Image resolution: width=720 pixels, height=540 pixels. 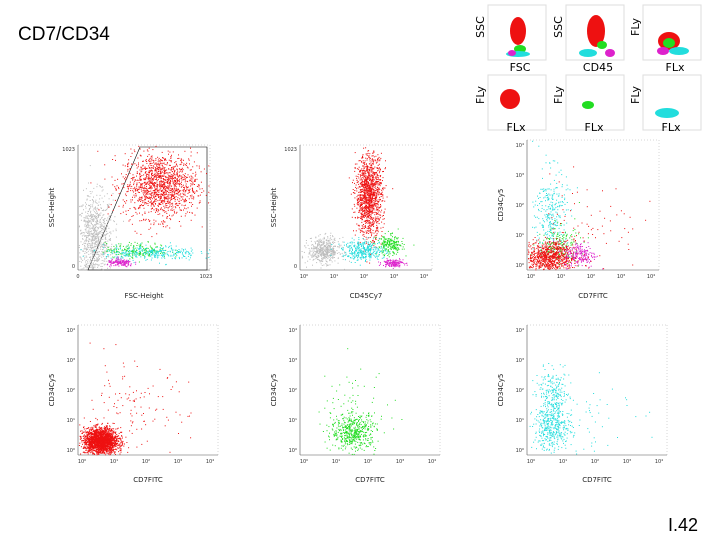 What do you see at coordinates (147, 208) in the screenshot?
I see `scatter-gate-region` at bounding box center [147, 208].